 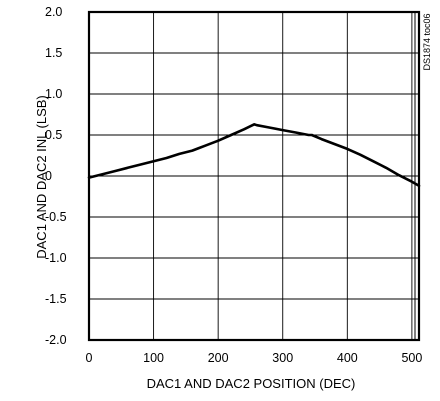 I want to click on y-tick-label: 0, so click(x=48, y=176).